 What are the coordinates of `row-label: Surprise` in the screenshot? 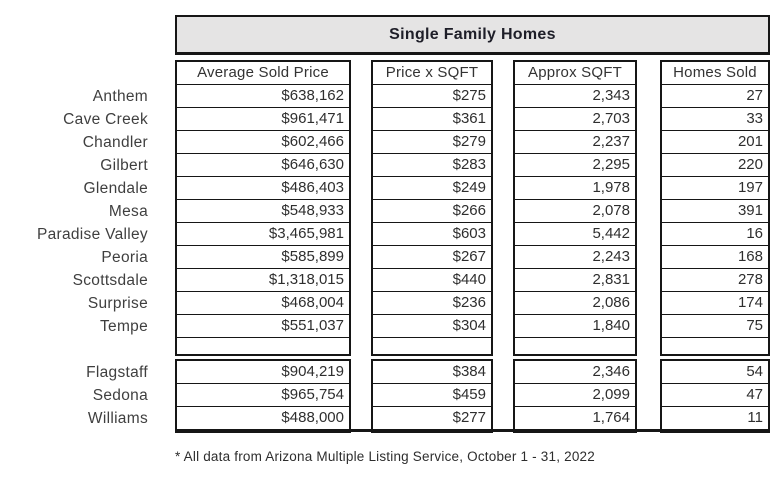 It's located at (117, 303).